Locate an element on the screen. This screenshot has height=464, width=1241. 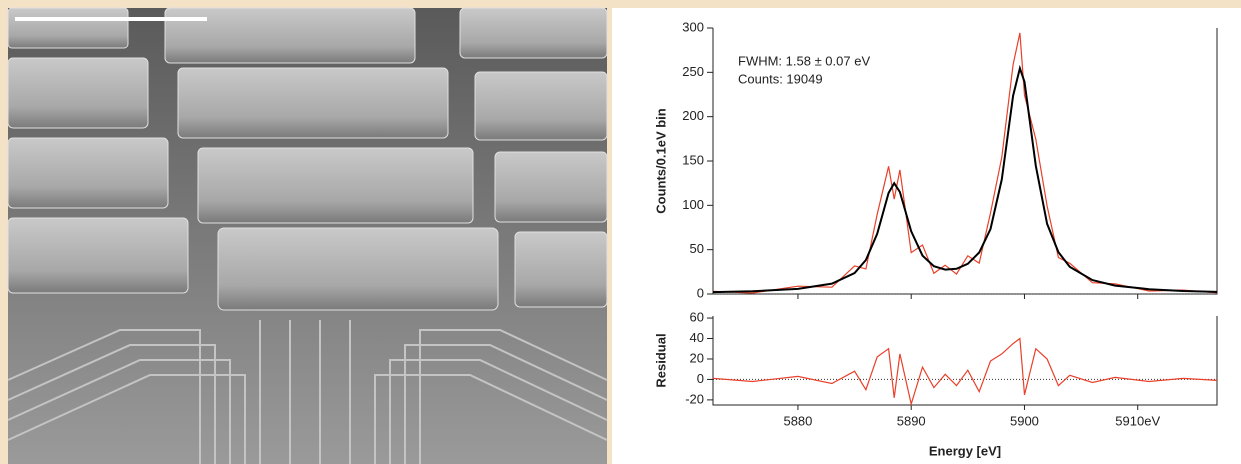
axis-frame is located at coordinates (965, 361).